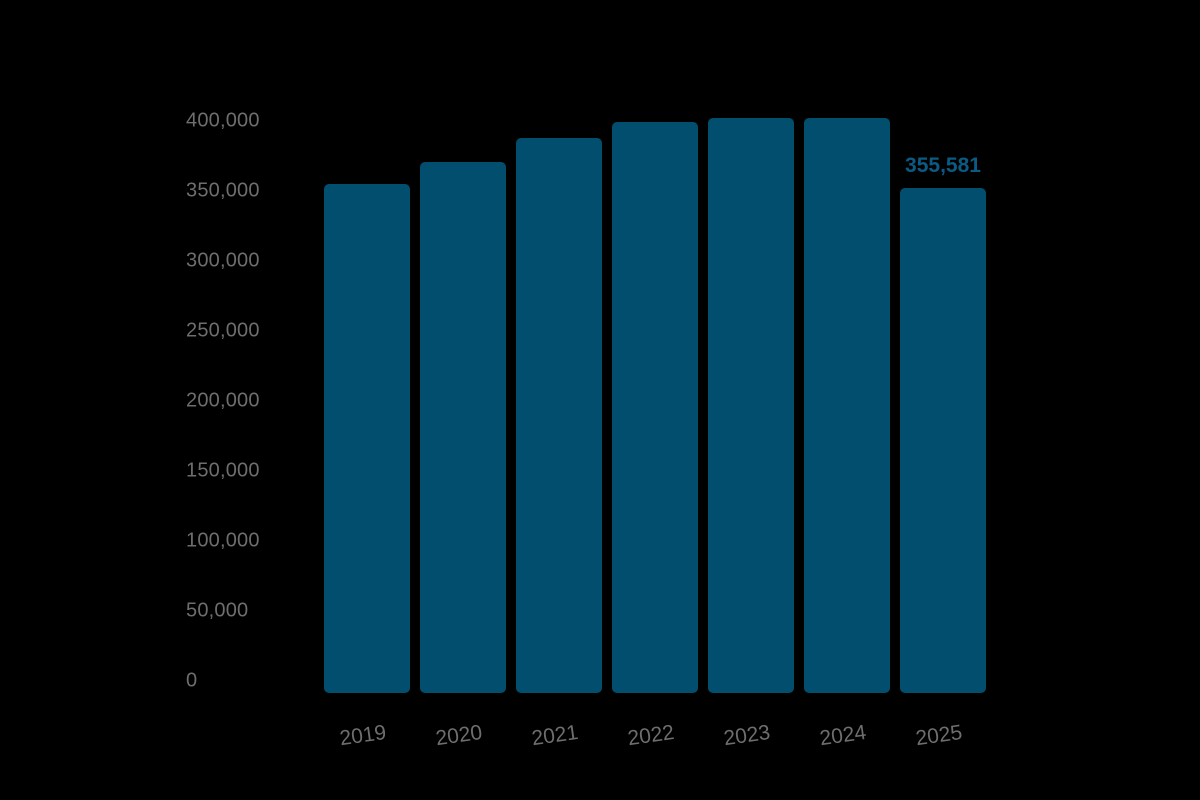 The height and width of the screenshot is (800, 1200). I want to click on x-tick-label: 2024, so click(843, 735).